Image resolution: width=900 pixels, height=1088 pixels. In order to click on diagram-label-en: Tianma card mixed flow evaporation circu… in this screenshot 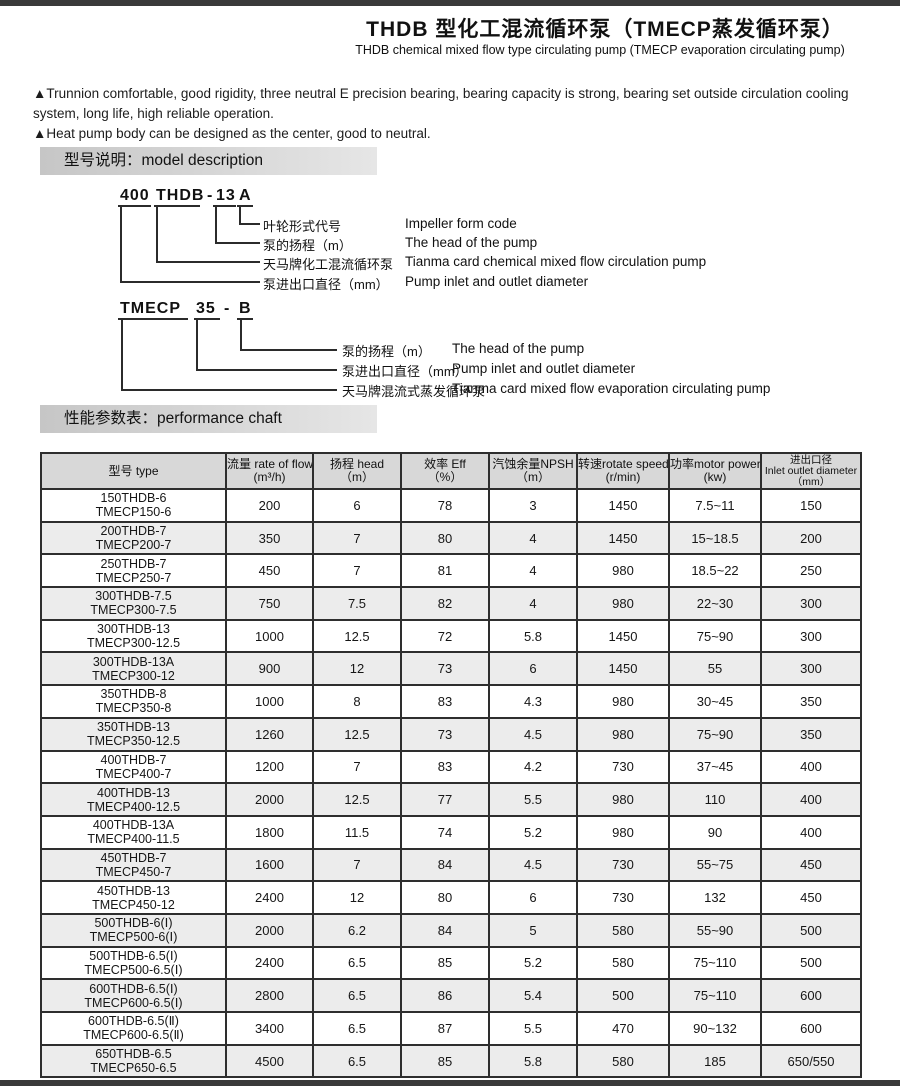, I will do `click(611, 388)`.